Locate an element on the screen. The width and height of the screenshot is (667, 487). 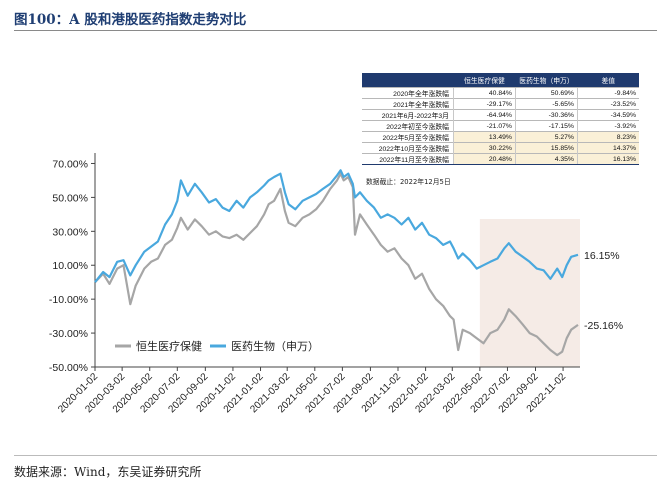
figure-title: 图100：A 股和港股医药指数走势对比 is located at coordinates (130, 20).